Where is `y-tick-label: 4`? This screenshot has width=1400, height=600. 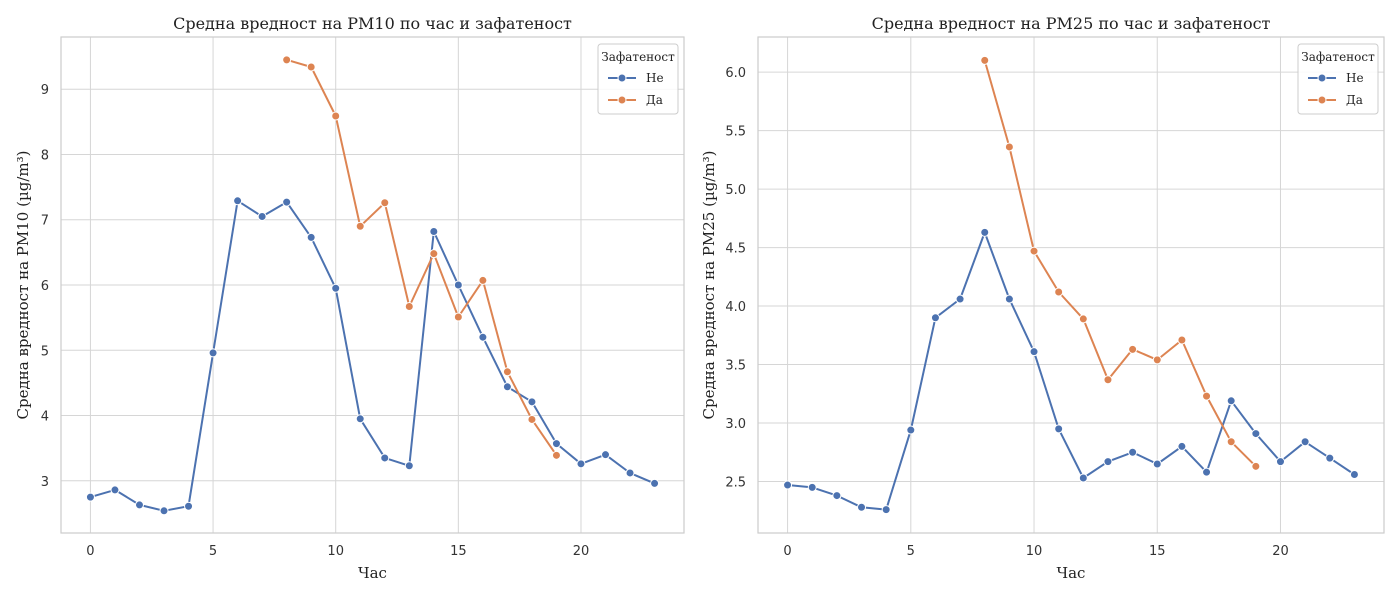
y-tick-label: 4 is located at coordinates (45, 417).